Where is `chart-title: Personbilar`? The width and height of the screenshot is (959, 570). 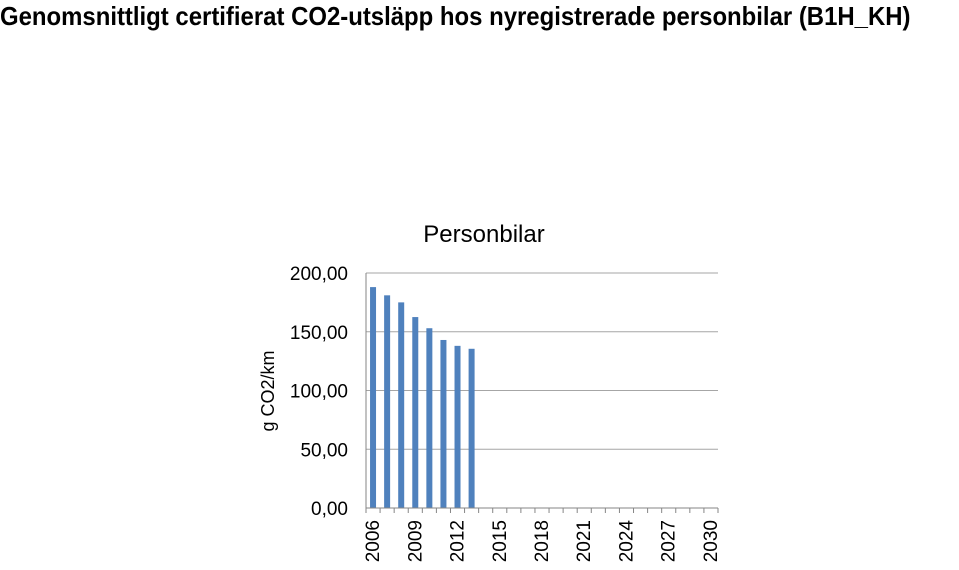
chart-title: Personbilar is located at coordinates (483, 234).